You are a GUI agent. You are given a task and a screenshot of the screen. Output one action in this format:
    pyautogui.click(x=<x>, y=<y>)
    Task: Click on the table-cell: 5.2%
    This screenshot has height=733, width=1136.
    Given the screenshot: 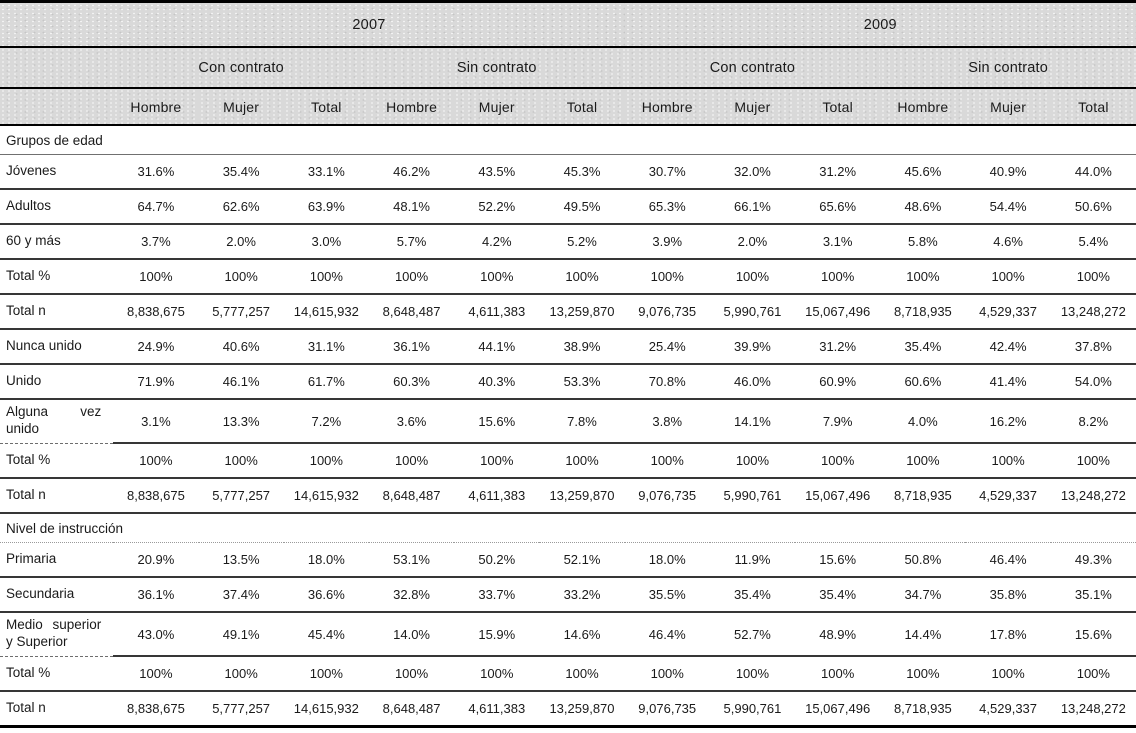 What is the action you would take?
    pyautogui.click(x=582, y=242)
    